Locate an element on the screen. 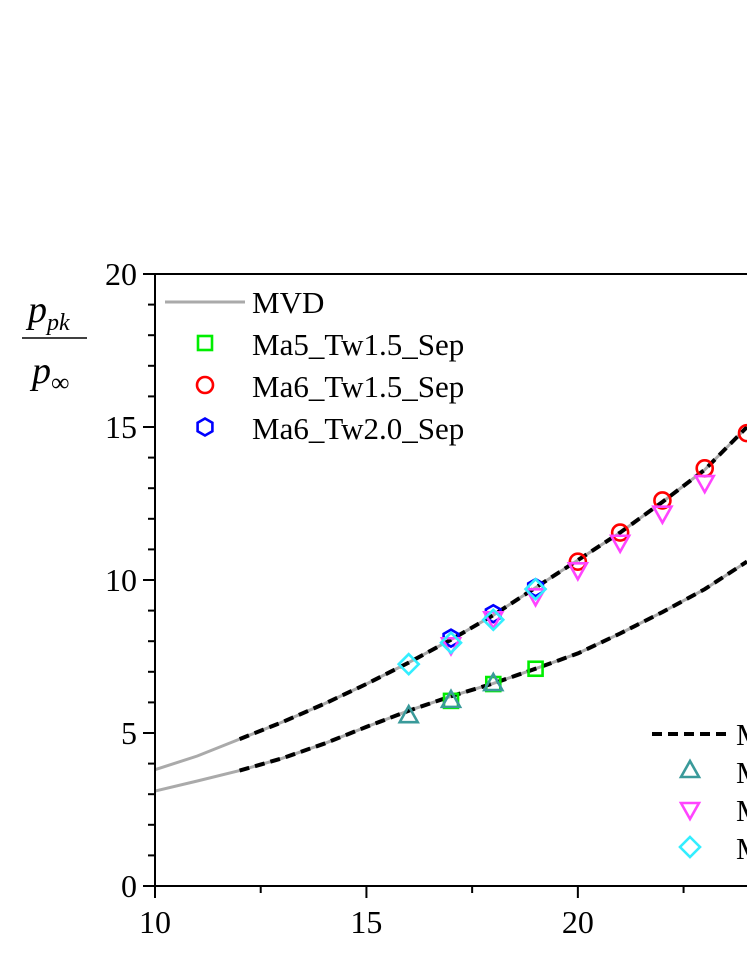  legend-square-sample is located at coordinates (205, 343).